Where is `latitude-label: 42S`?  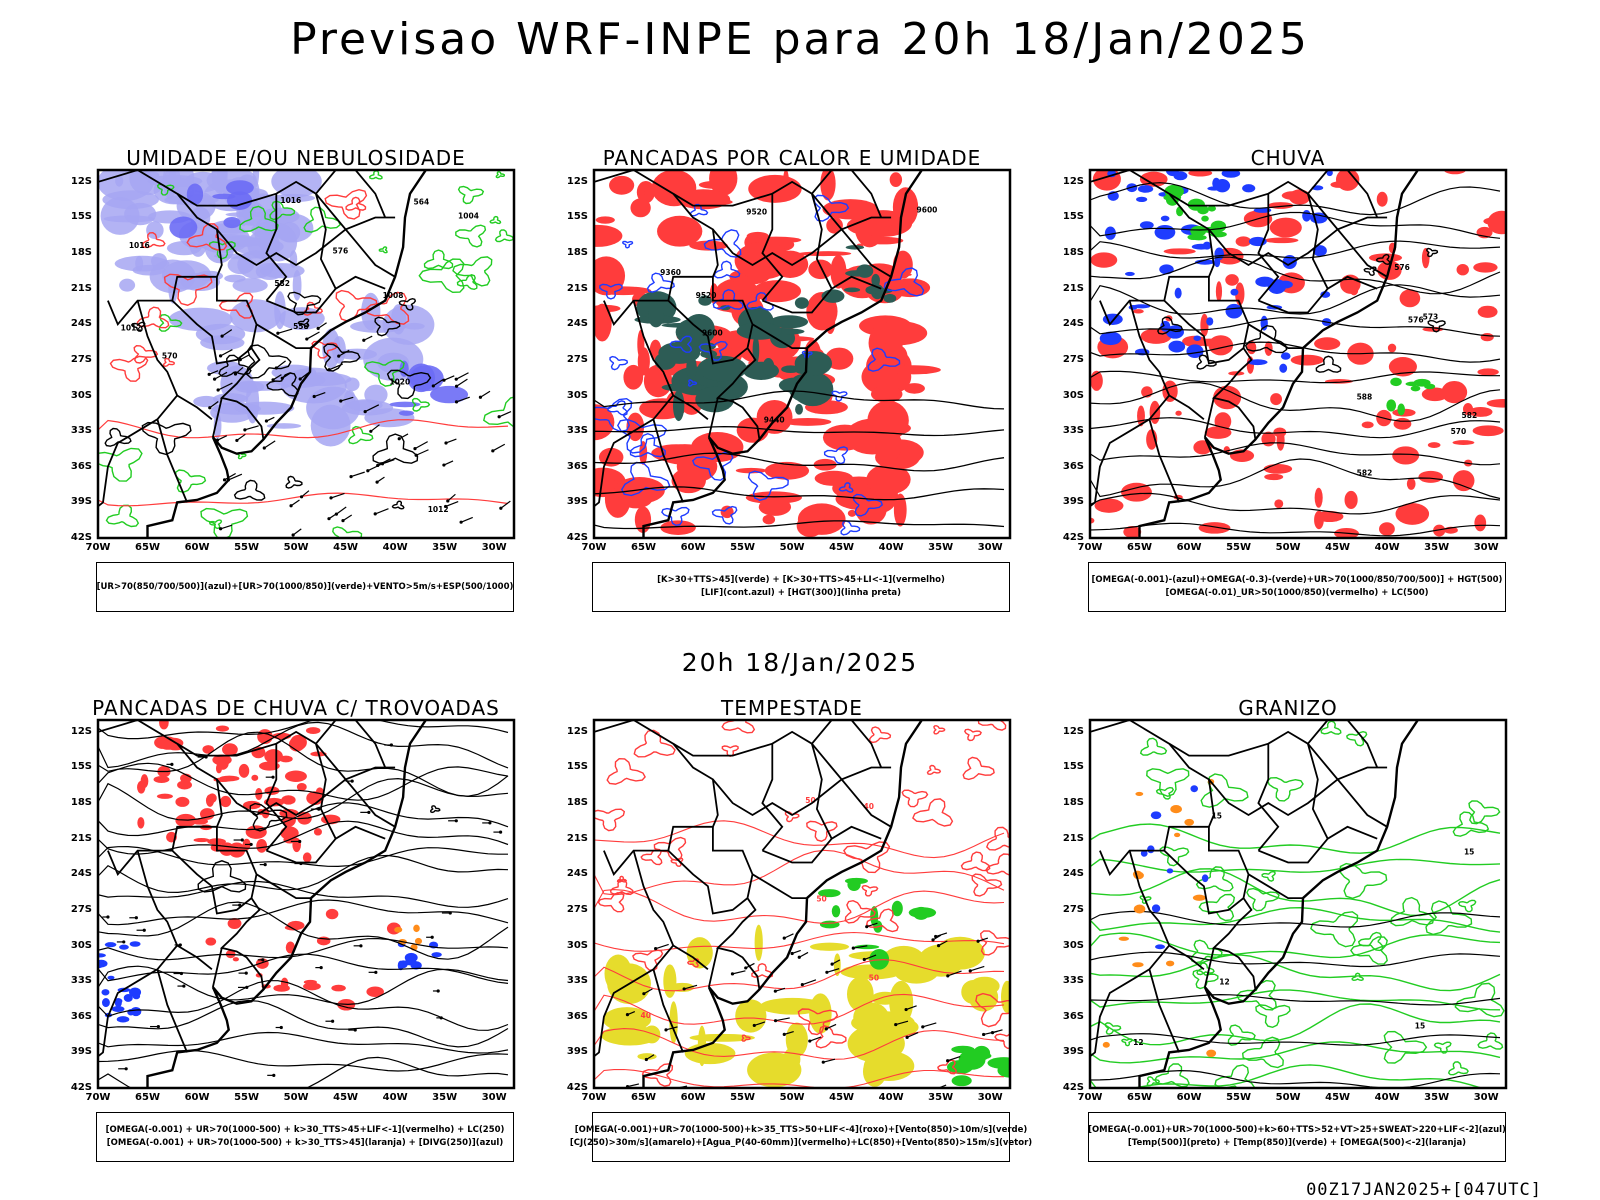
latitude-label: 42S is located at coordinates (577, 537).